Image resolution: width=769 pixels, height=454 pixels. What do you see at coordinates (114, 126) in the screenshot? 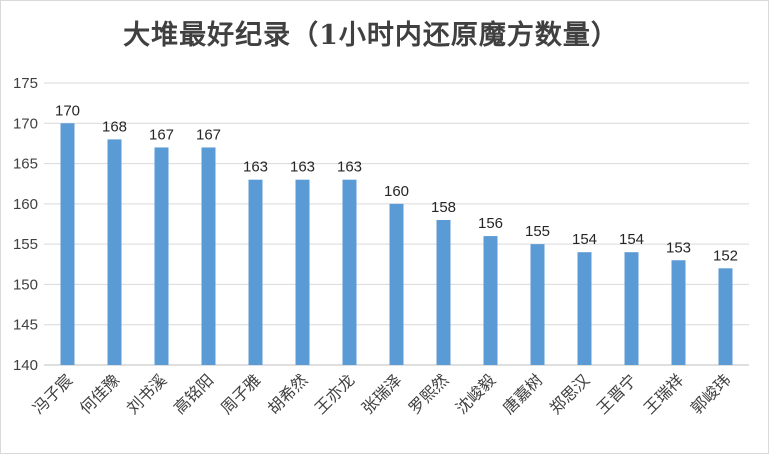
I see `data-label: 168` at bounding box center [114, 126].